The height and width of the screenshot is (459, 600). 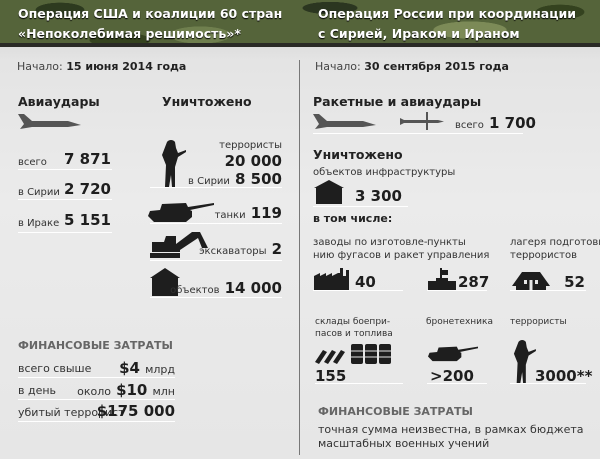 What do you see at coordinates (474, 282) in the screenshot?
I see `command-posts-value: 287` at bounding box center [474, 282].